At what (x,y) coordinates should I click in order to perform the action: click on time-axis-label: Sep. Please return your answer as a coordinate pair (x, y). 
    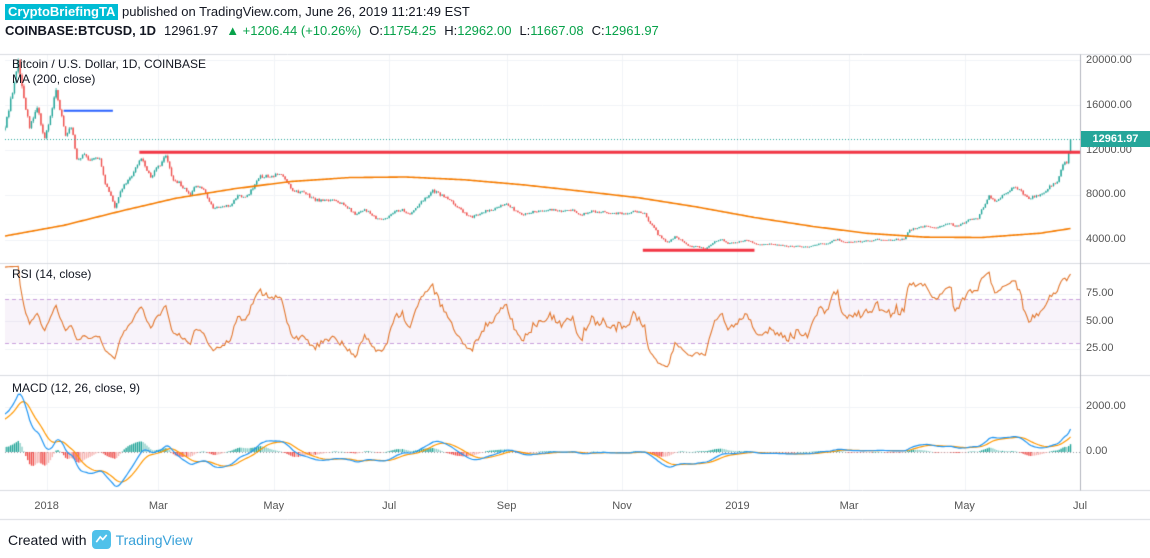
    Looking at the image, I should click on (506, 506).